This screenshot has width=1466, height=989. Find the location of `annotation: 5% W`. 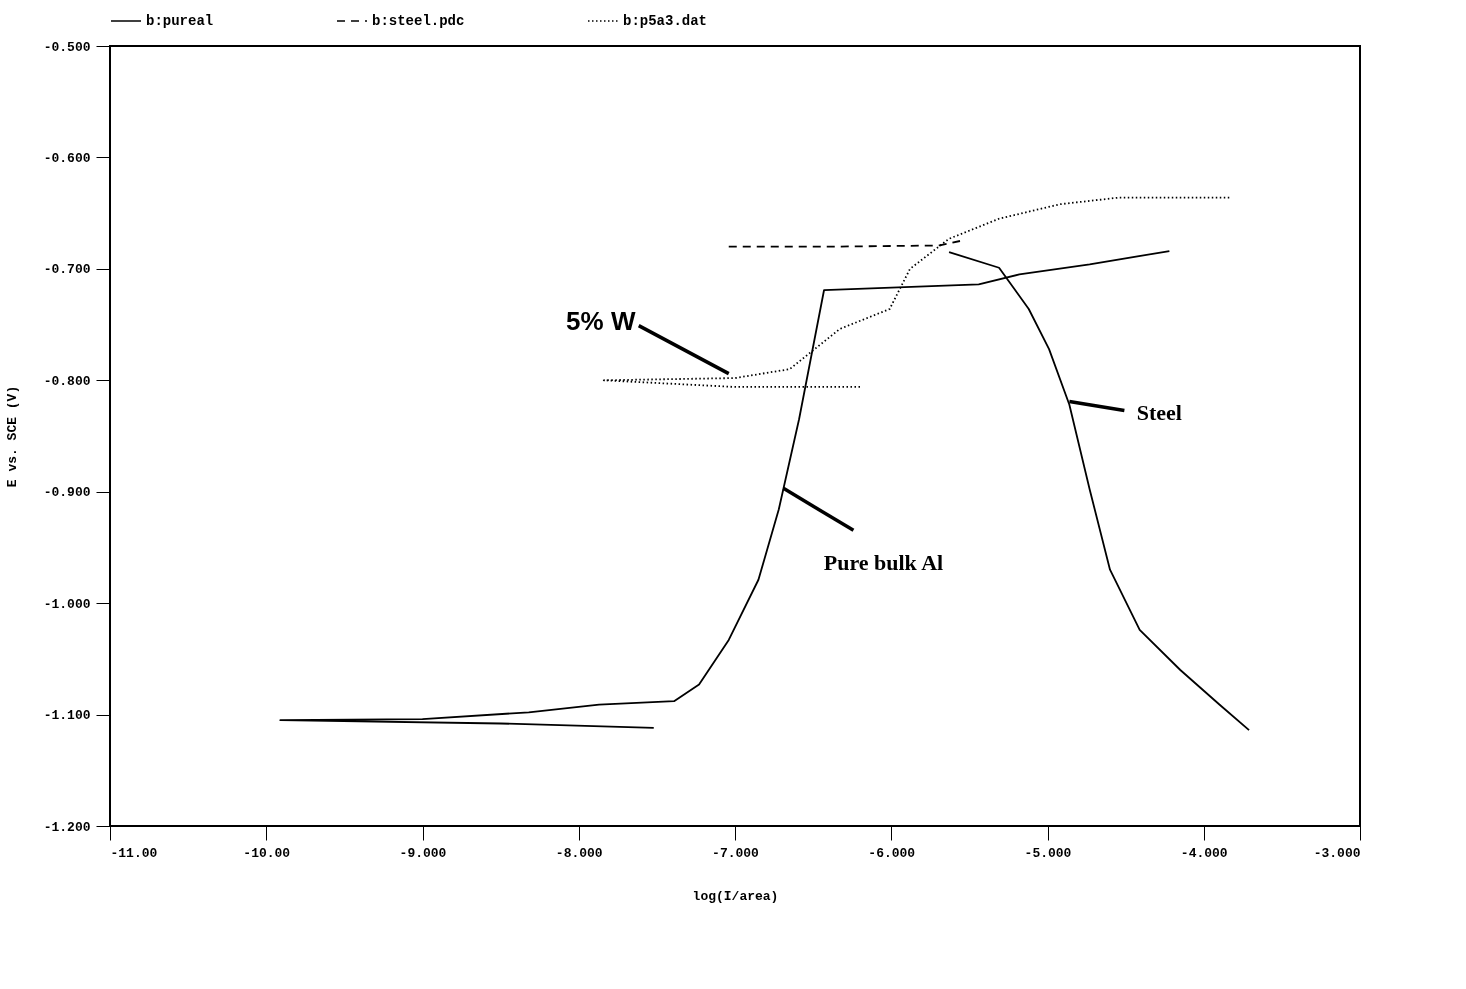

annotation: 5% W is located at coordinates (601, 320).